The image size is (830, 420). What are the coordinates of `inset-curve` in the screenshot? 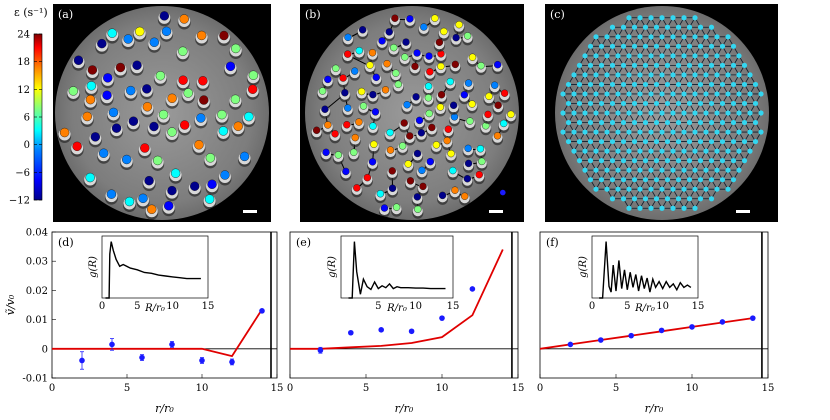 It's located at (645, 270).